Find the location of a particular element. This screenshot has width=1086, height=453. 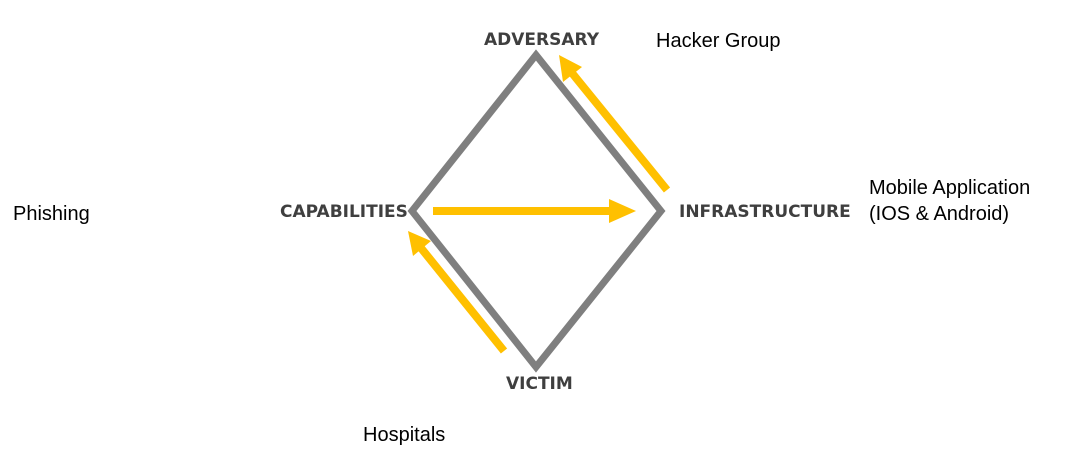

arrow-infrastructure-to-adversary is located at coordinates (615, 124).